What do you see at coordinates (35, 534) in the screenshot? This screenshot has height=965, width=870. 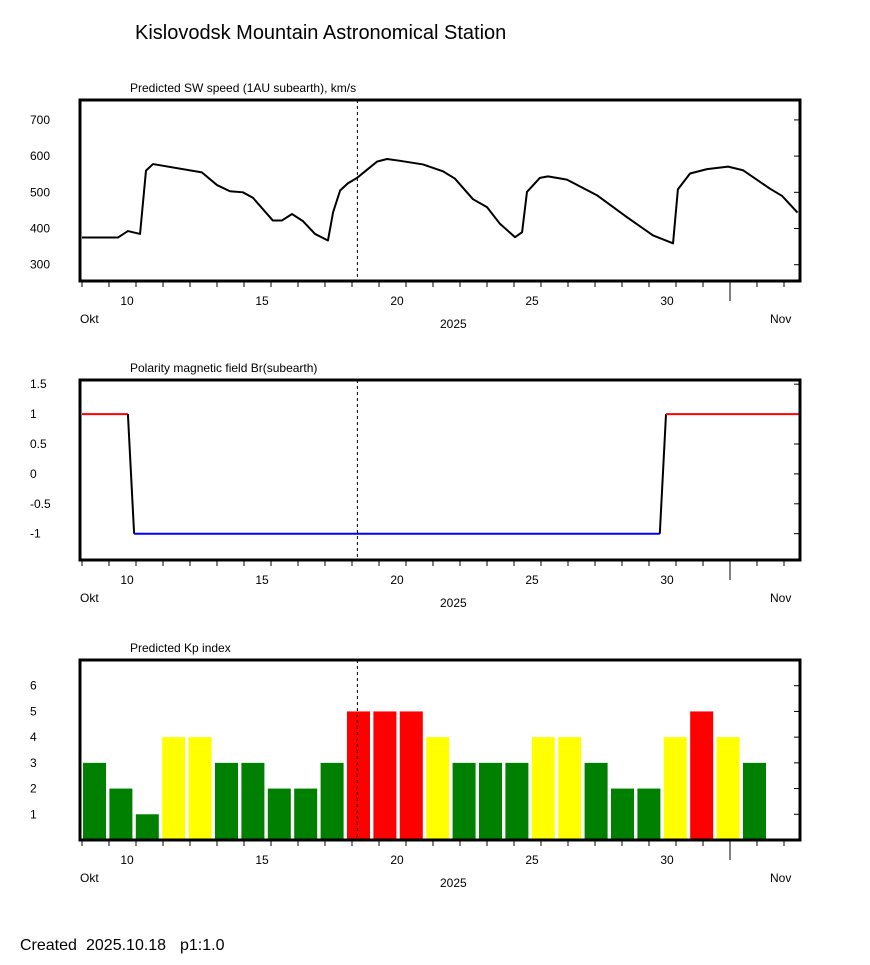 I see `y-tick-label: -1` at bounding box center [35, 534].